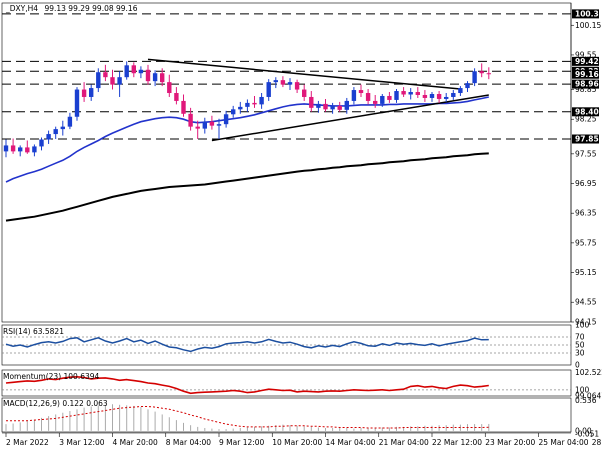  Describe the element at coordinates (586, 153) in the screenshot. I see `price-tick-label: 97.55` at that location.